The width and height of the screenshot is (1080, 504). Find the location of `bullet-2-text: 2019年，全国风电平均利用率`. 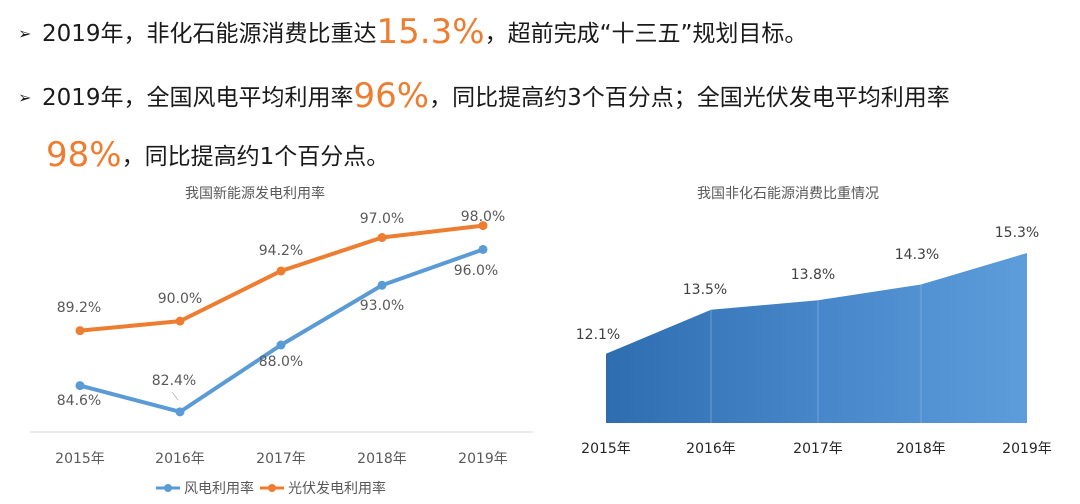

bullet-2-text: 2019年，全国风电平均利用率 is located at coordinates (198, 98).